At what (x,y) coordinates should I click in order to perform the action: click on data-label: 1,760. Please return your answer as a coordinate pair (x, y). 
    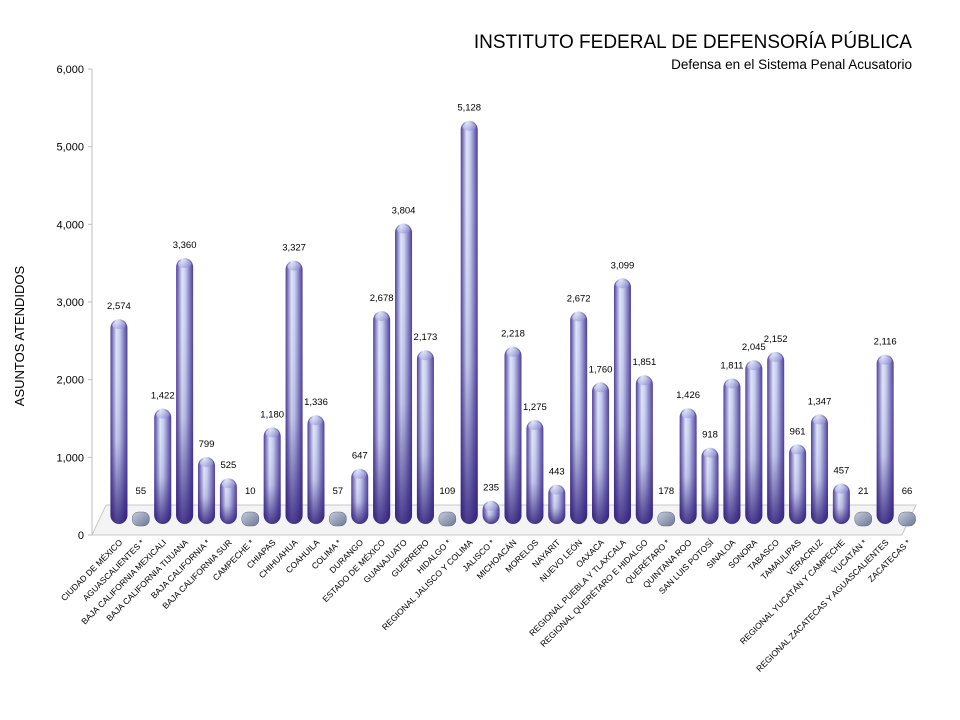
    Looking at the image, I should click on (601, 369).